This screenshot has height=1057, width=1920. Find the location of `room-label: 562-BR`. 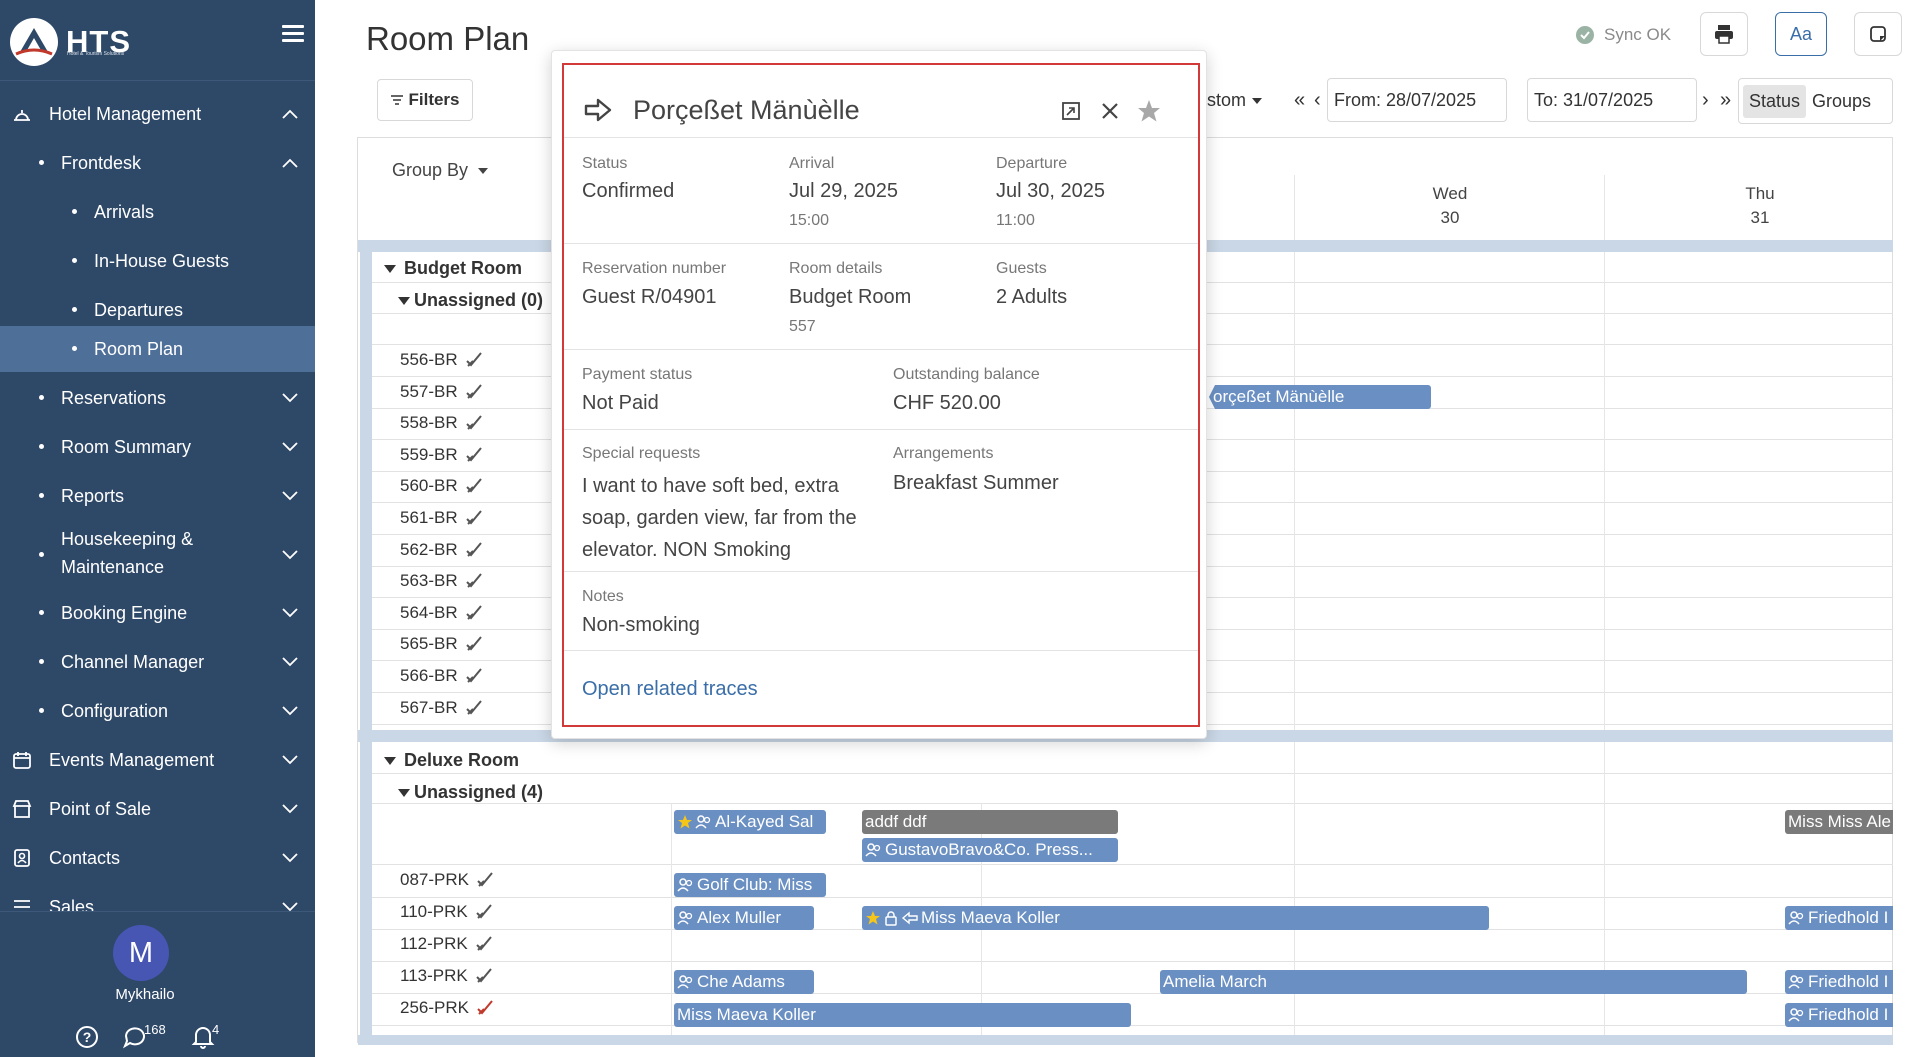

room-label: 562-BR is located at coordinates (442, 550).